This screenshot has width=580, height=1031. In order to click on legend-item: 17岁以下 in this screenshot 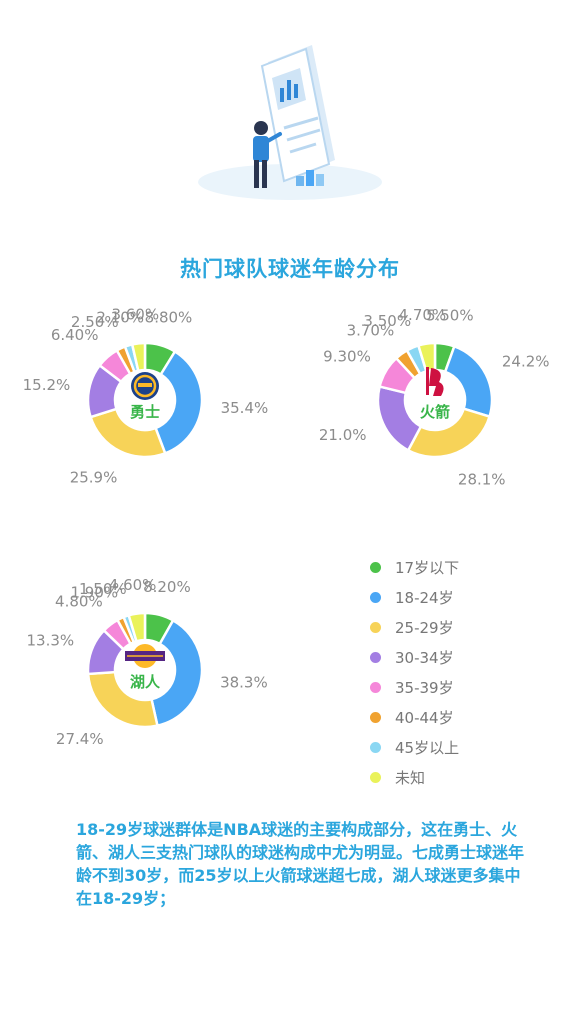, I will do `click(414, 567)`.